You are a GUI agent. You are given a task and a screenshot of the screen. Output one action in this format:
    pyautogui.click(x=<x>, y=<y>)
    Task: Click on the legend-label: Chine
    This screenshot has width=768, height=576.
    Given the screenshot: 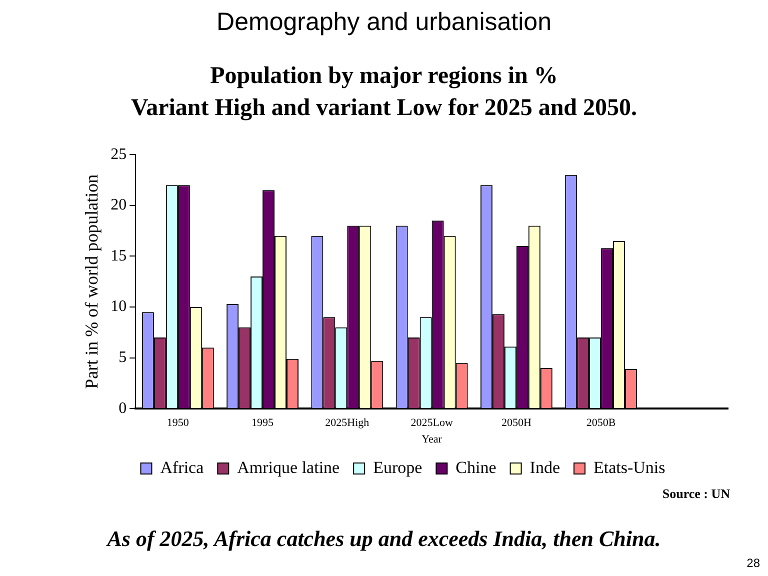 What is the action you would take?
    pyautogui.click(x=476, y=467)
    